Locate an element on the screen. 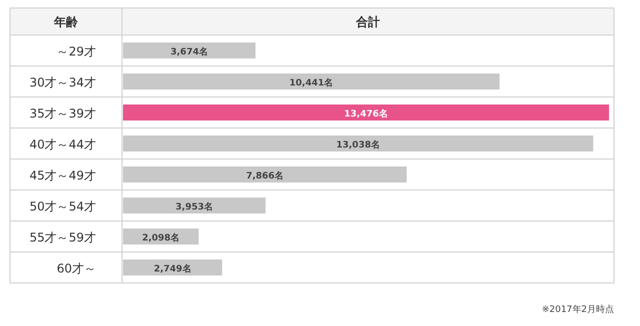 The width and height of the screenshot is (640, 326). y-tick-label: ～29才 is located at coordinates (76, 51).